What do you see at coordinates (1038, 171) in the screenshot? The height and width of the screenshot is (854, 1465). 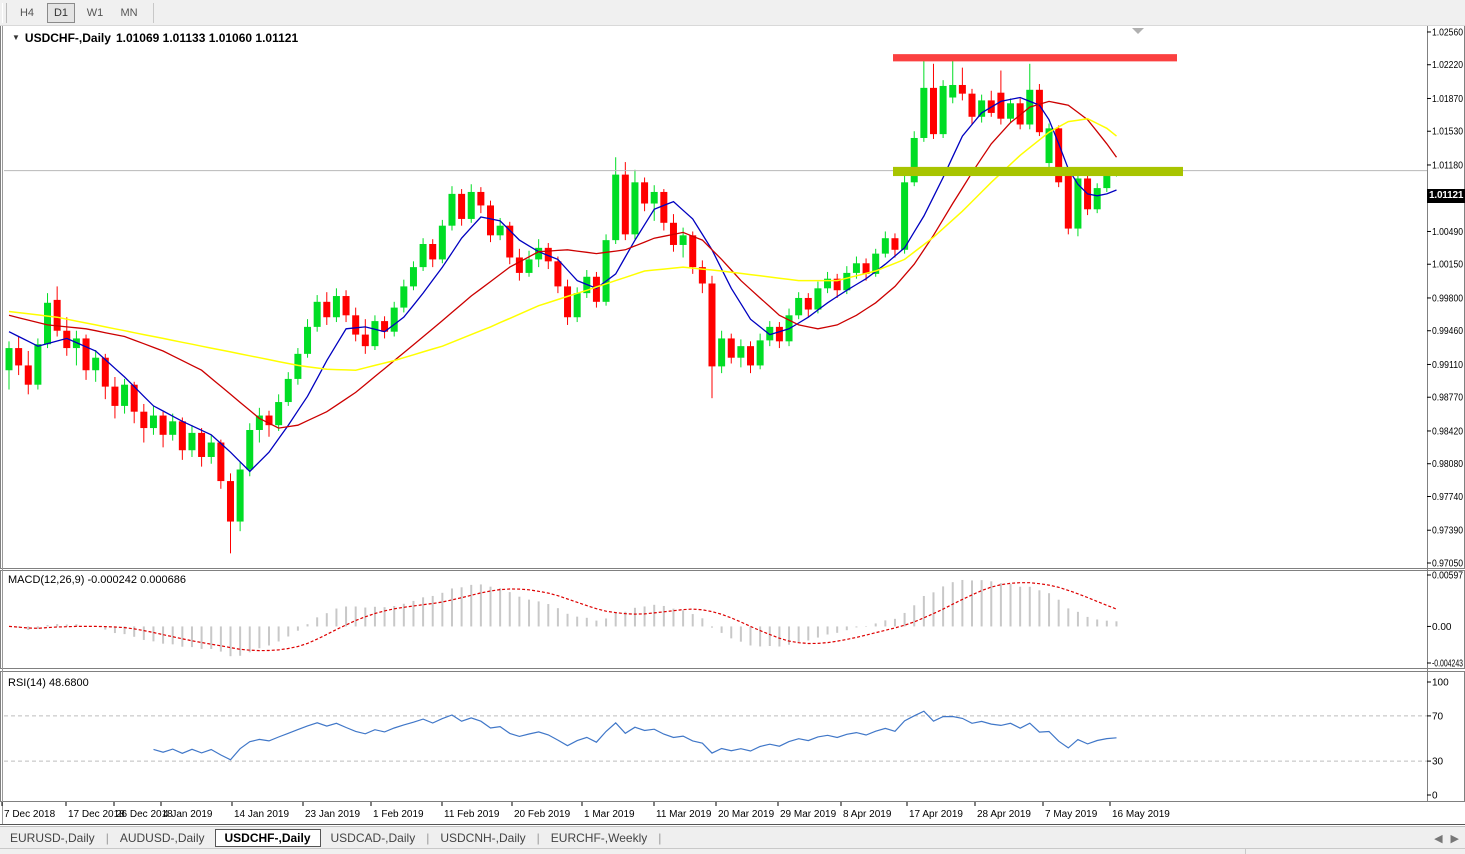 I see `support-level-bar` at bounding box center [1038, 171].